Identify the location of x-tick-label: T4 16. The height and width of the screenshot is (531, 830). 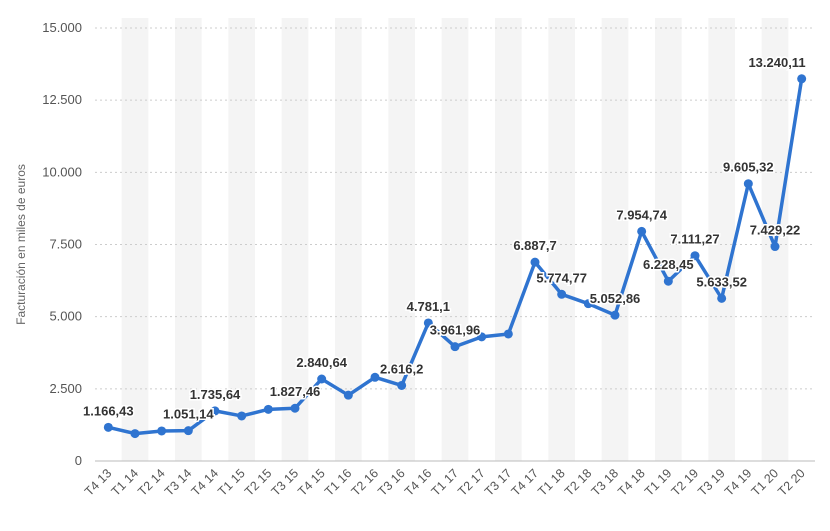
(418, 482).